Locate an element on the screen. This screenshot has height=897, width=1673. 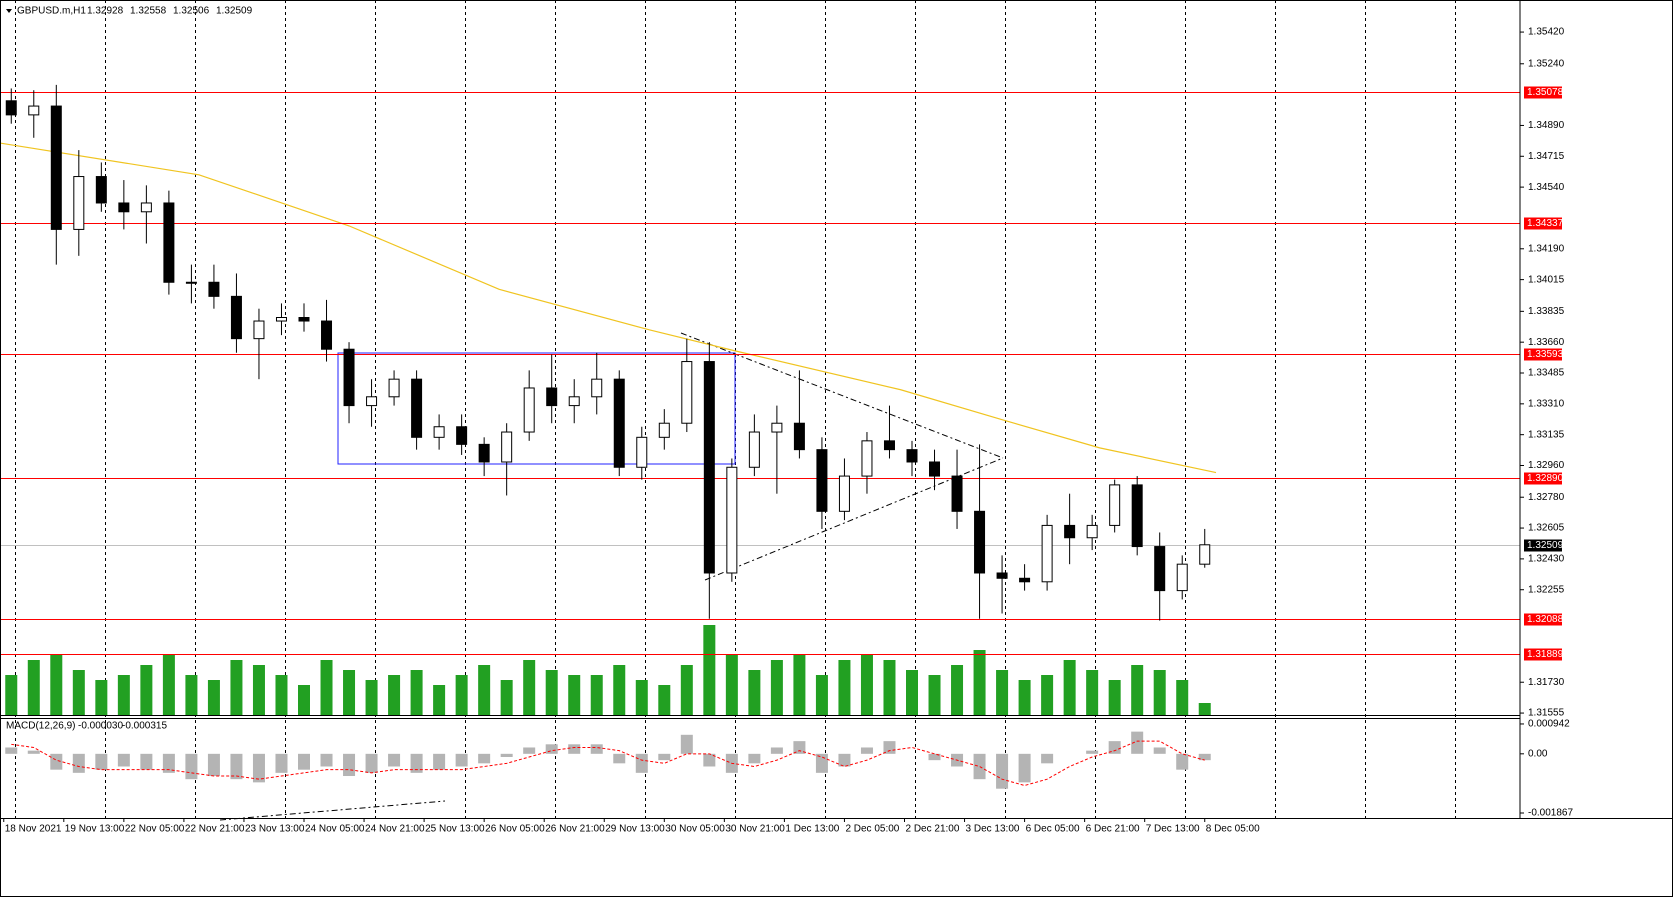
y-tick-label: 1.32430 is located at coordinates (1546, 559).